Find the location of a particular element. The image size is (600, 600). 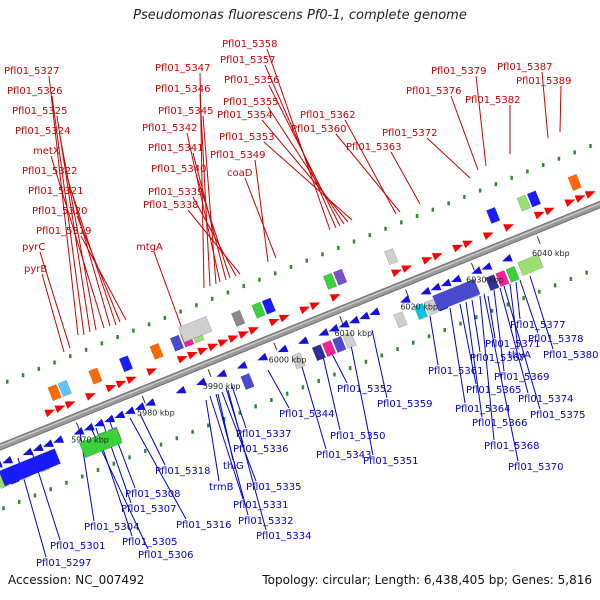

gene-label: Pfl01_5346 is located at coordinates (183, 89).